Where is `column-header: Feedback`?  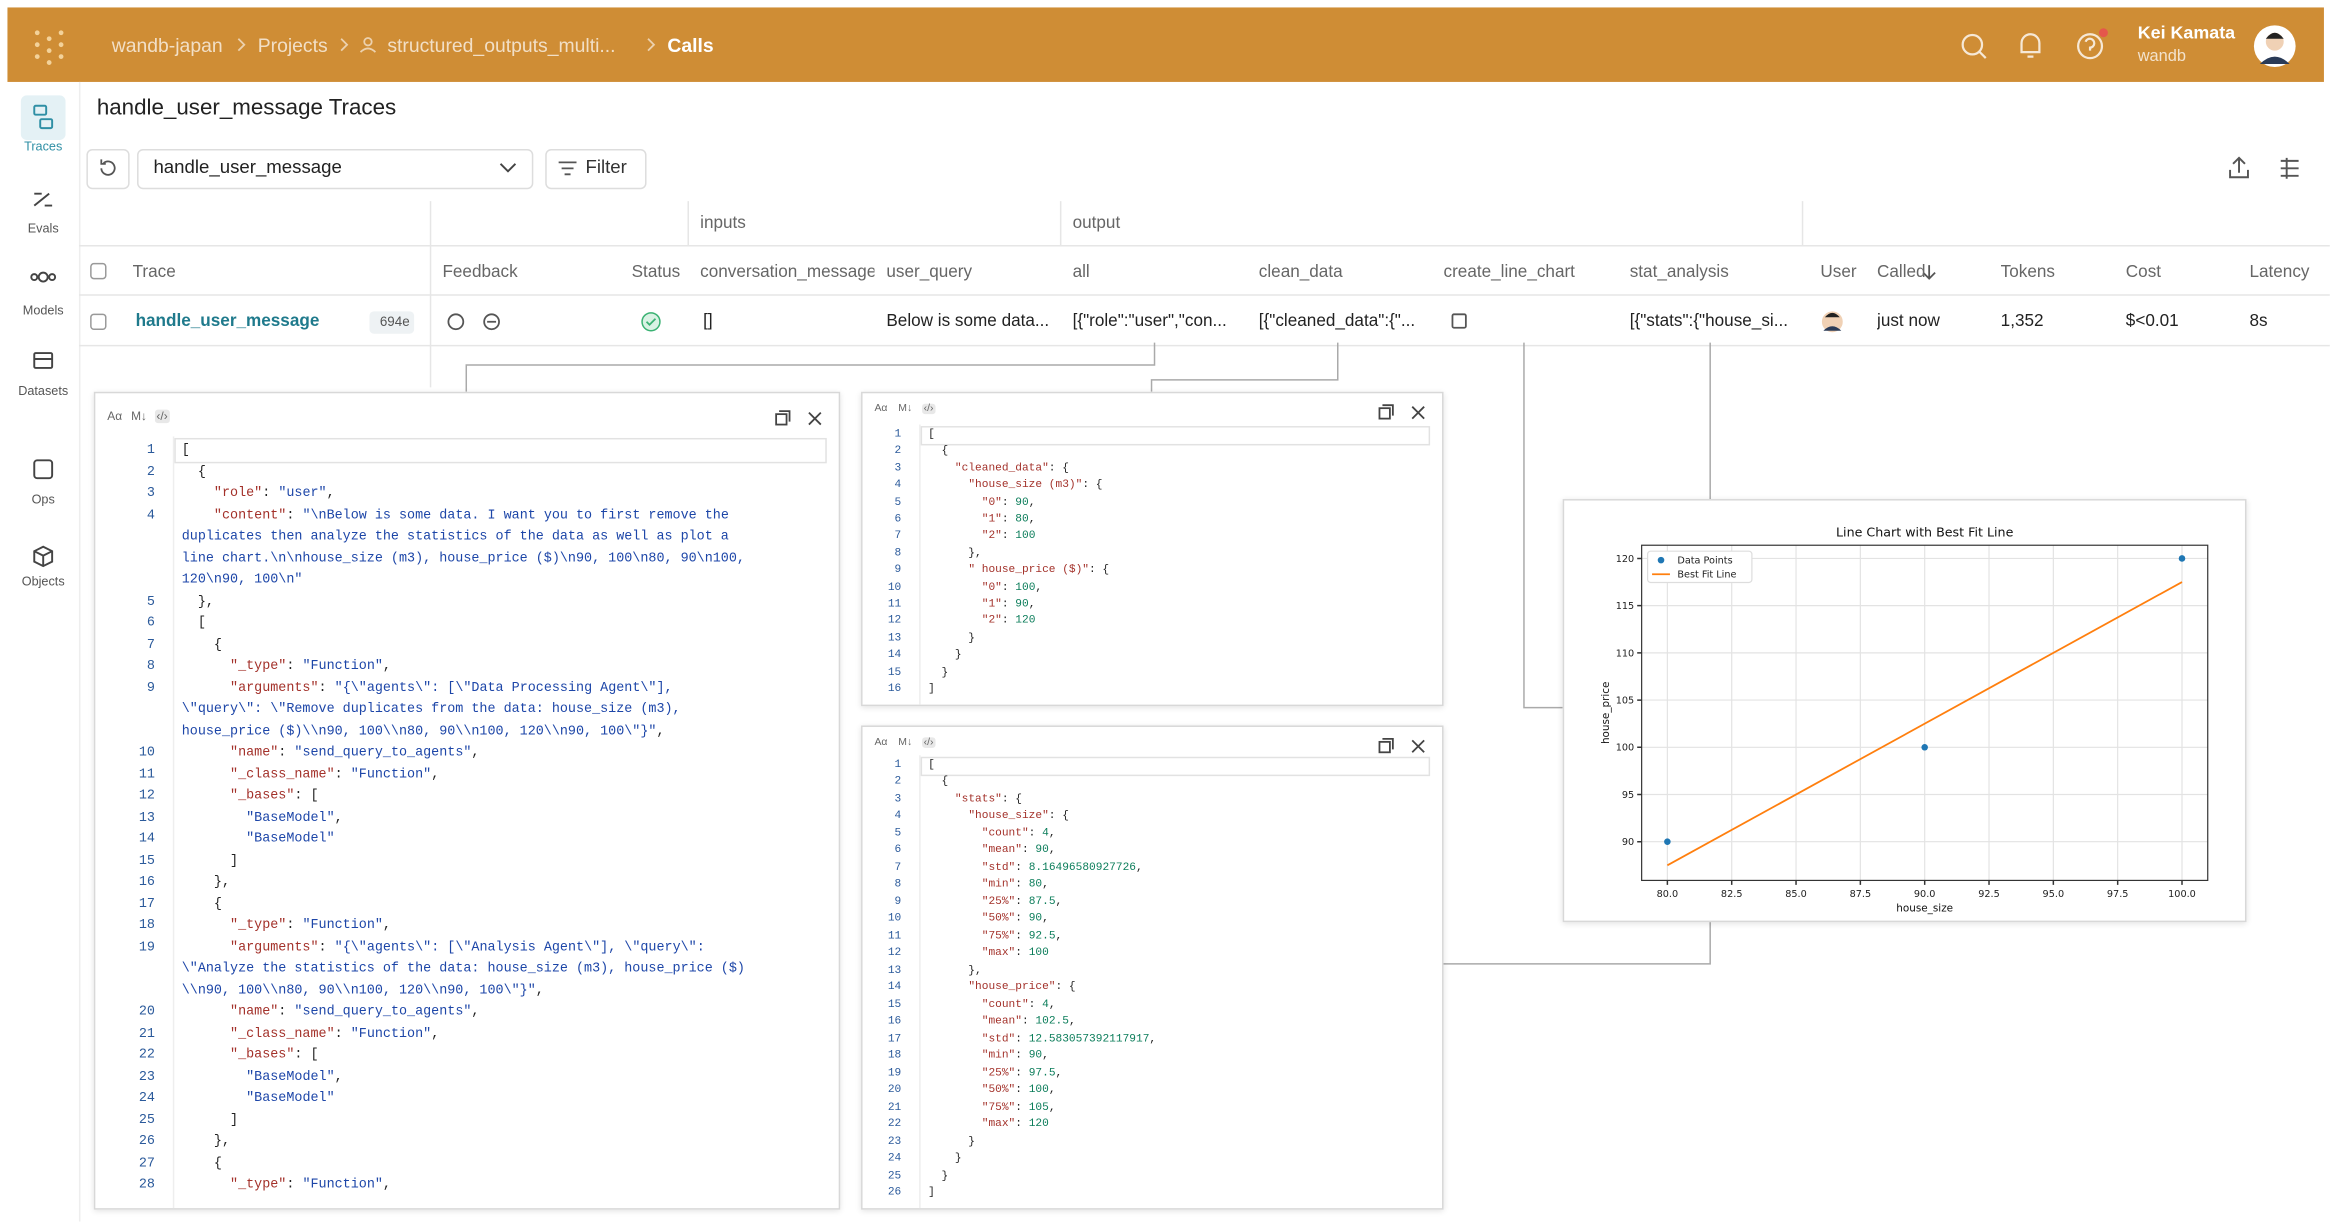 column-header: Feedback is located at coordinates (480, 272).